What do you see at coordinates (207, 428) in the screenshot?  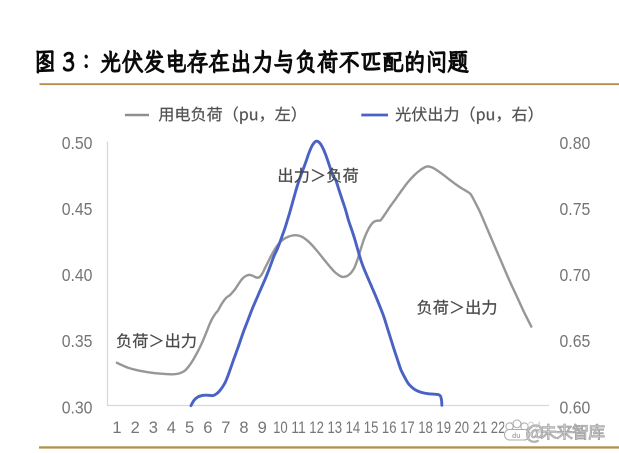 I see `svg-text: 6` at bounding box center [207, 428].